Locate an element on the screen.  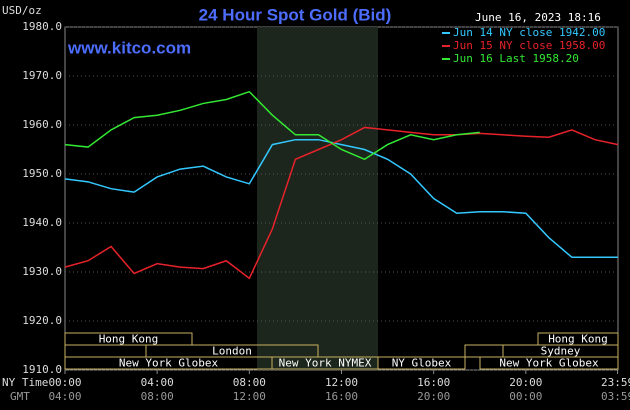
x-tick-label: 12:00 is located at coordinates (341, 382).